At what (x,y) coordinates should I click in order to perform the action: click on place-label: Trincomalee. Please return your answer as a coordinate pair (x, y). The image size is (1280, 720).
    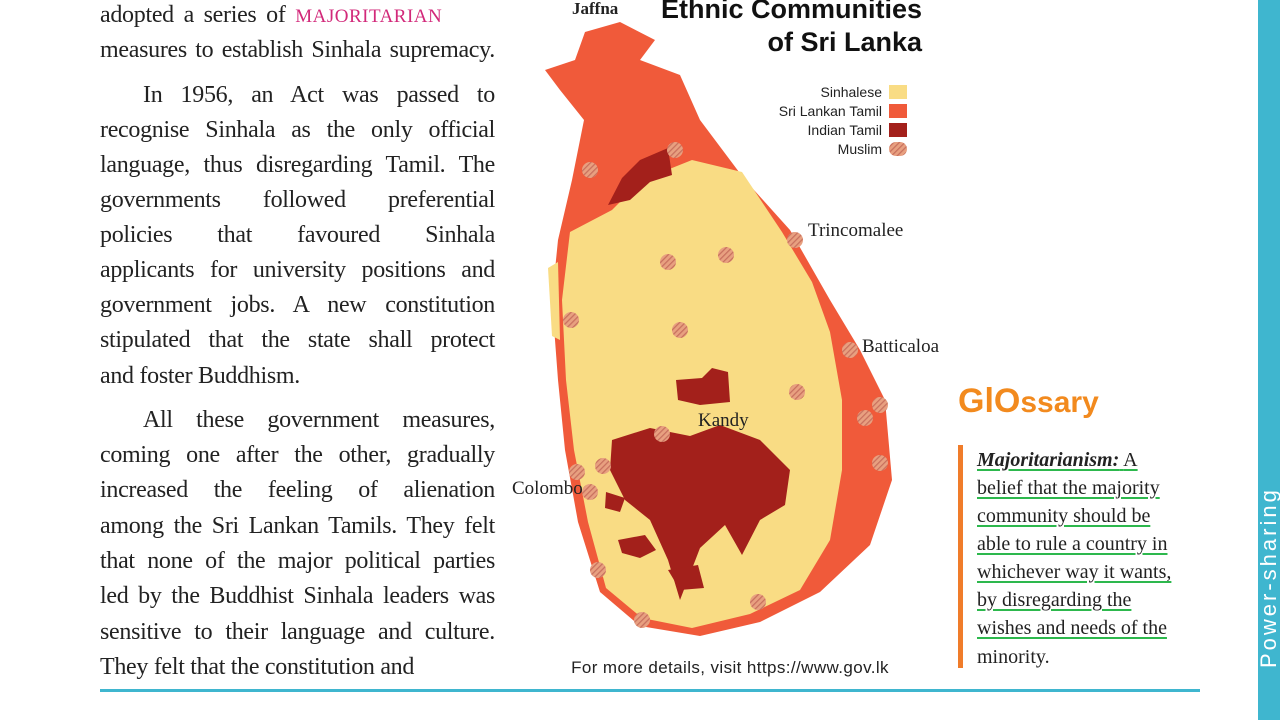
    Looking at the image, I should click on (855, 230).